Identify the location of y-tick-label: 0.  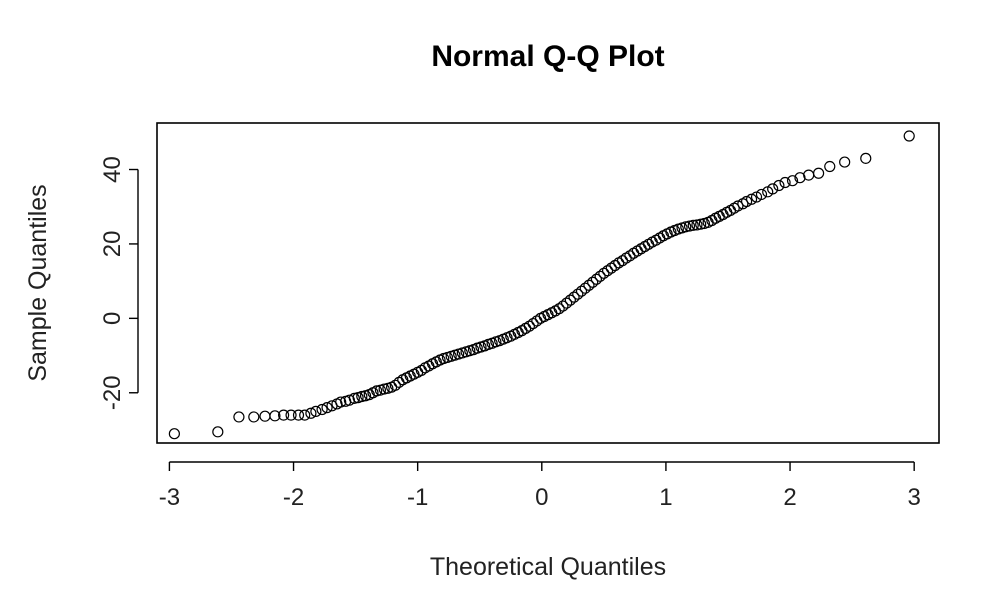
(112, 318).